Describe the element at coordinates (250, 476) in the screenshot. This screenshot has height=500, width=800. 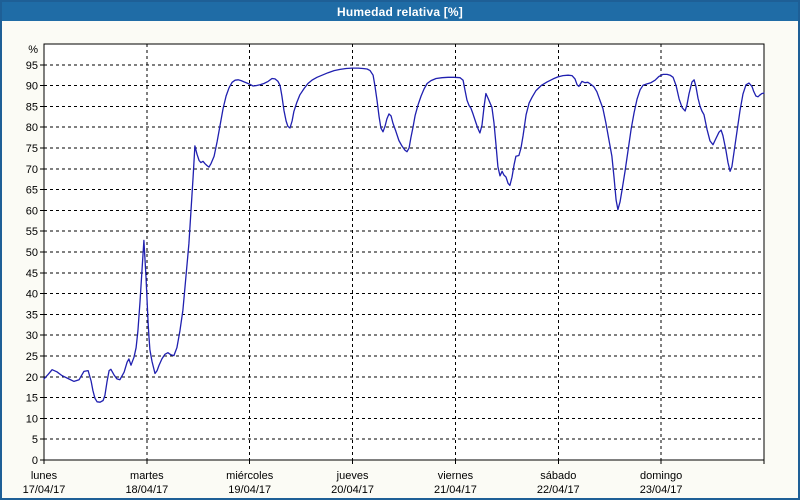
I see `day-name-label: miércoles` at that location.